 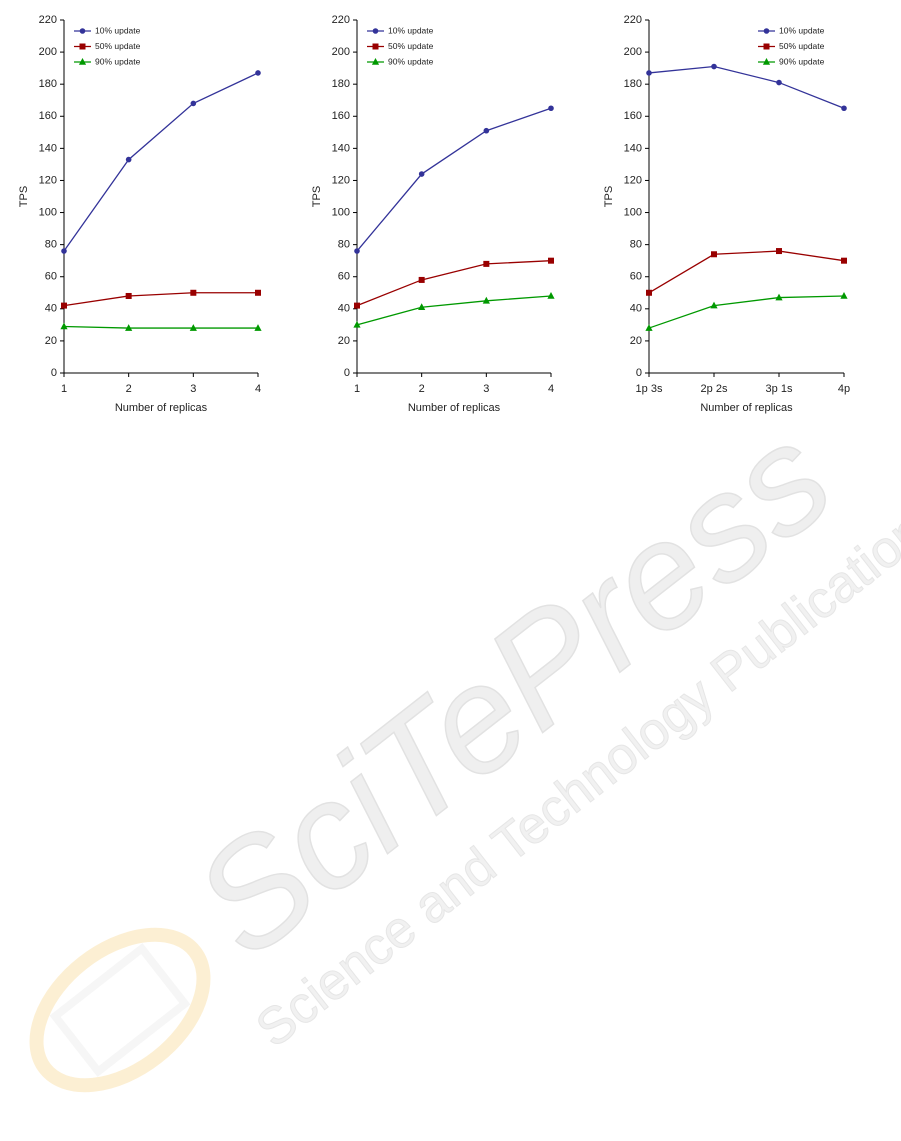 What do you see at coordinates (357, 389) in the screenshot?
I see `x-tick-label: 1` at bounding box center [357, 389].